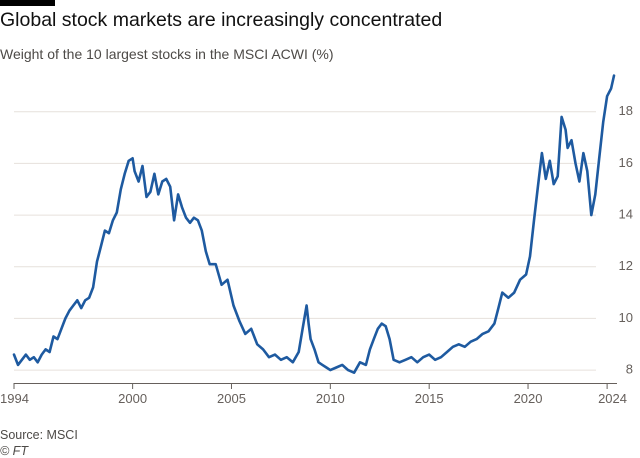 This screenshot has width=640, height=458. What do you see at coordinates (39, 435) in the screenshot?
I see `source-note: Source: MSCI` at bounding box center [39, 435].